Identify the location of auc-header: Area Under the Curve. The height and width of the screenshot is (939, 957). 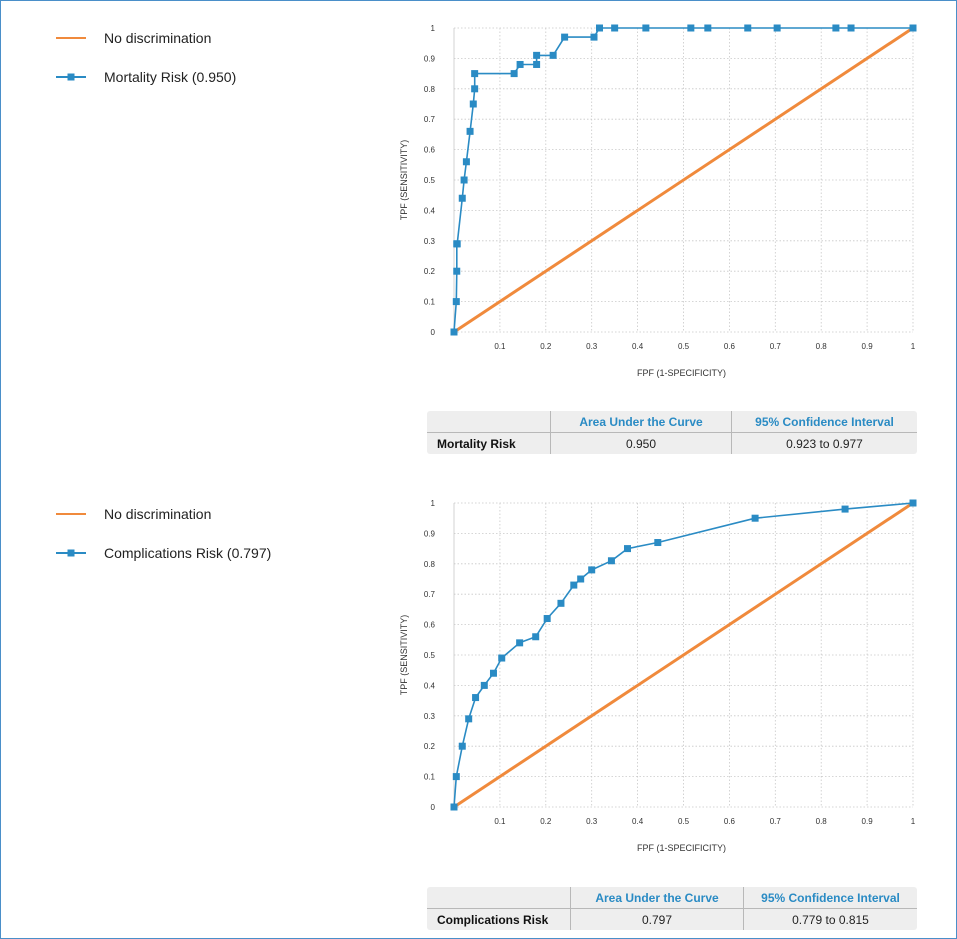
(641, 422).